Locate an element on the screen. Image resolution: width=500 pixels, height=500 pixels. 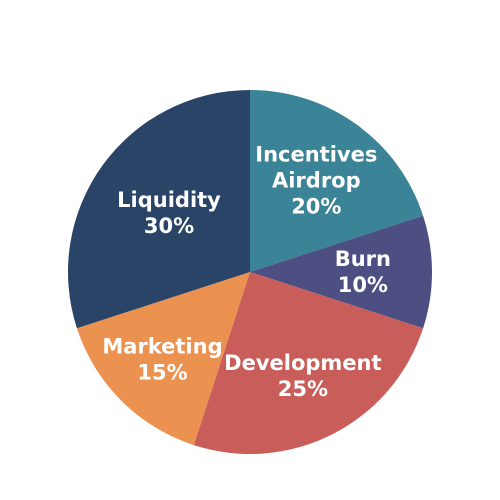
pie-slice-burn is located at coordinates (341, 272).